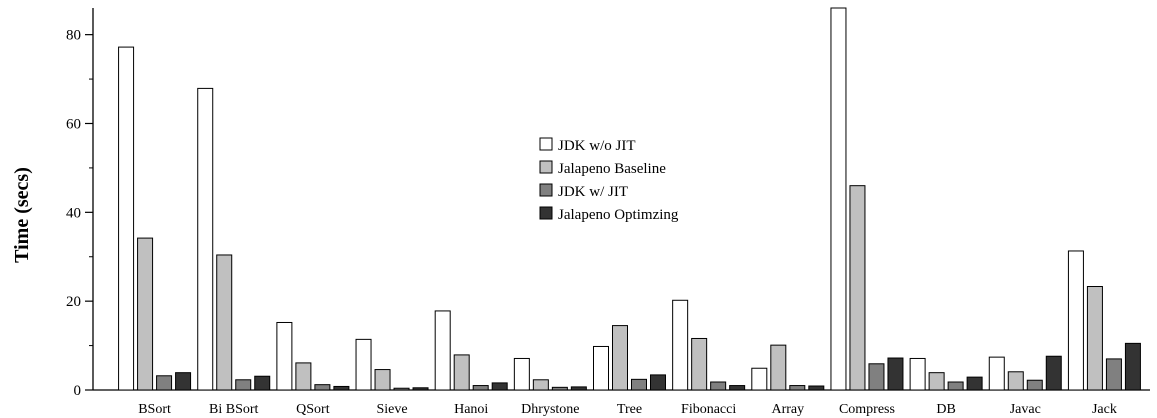  Describe the element at coordinates (78, 391) in the screenshot. I see `y-tick-label: 0` at that location.